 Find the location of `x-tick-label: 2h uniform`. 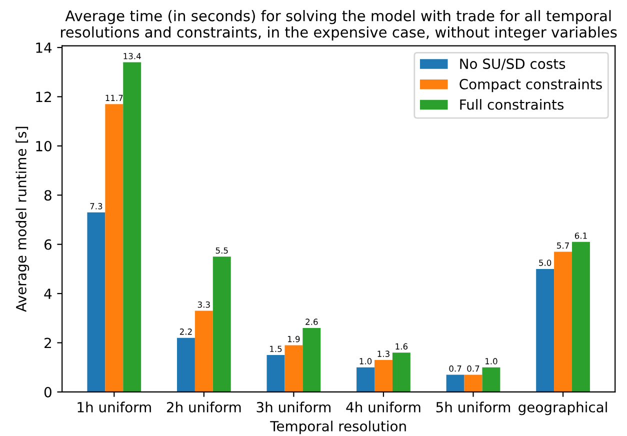

x-tick-label: 2h uniform is located at coordinates (203, 407).